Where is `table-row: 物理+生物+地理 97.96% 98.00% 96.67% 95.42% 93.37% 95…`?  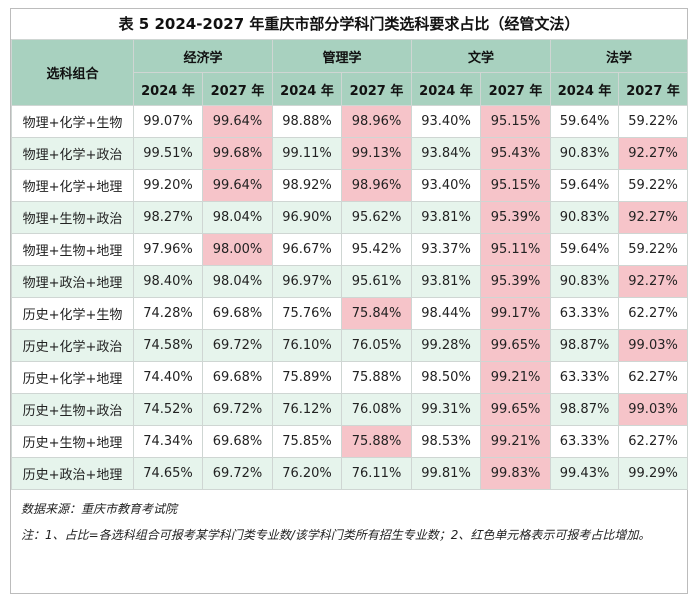
table-row: 物理+生物+地理 97.96% 98.00% 96.67% 95.42% 93.37% 95… is located at coordinates (350, 249).